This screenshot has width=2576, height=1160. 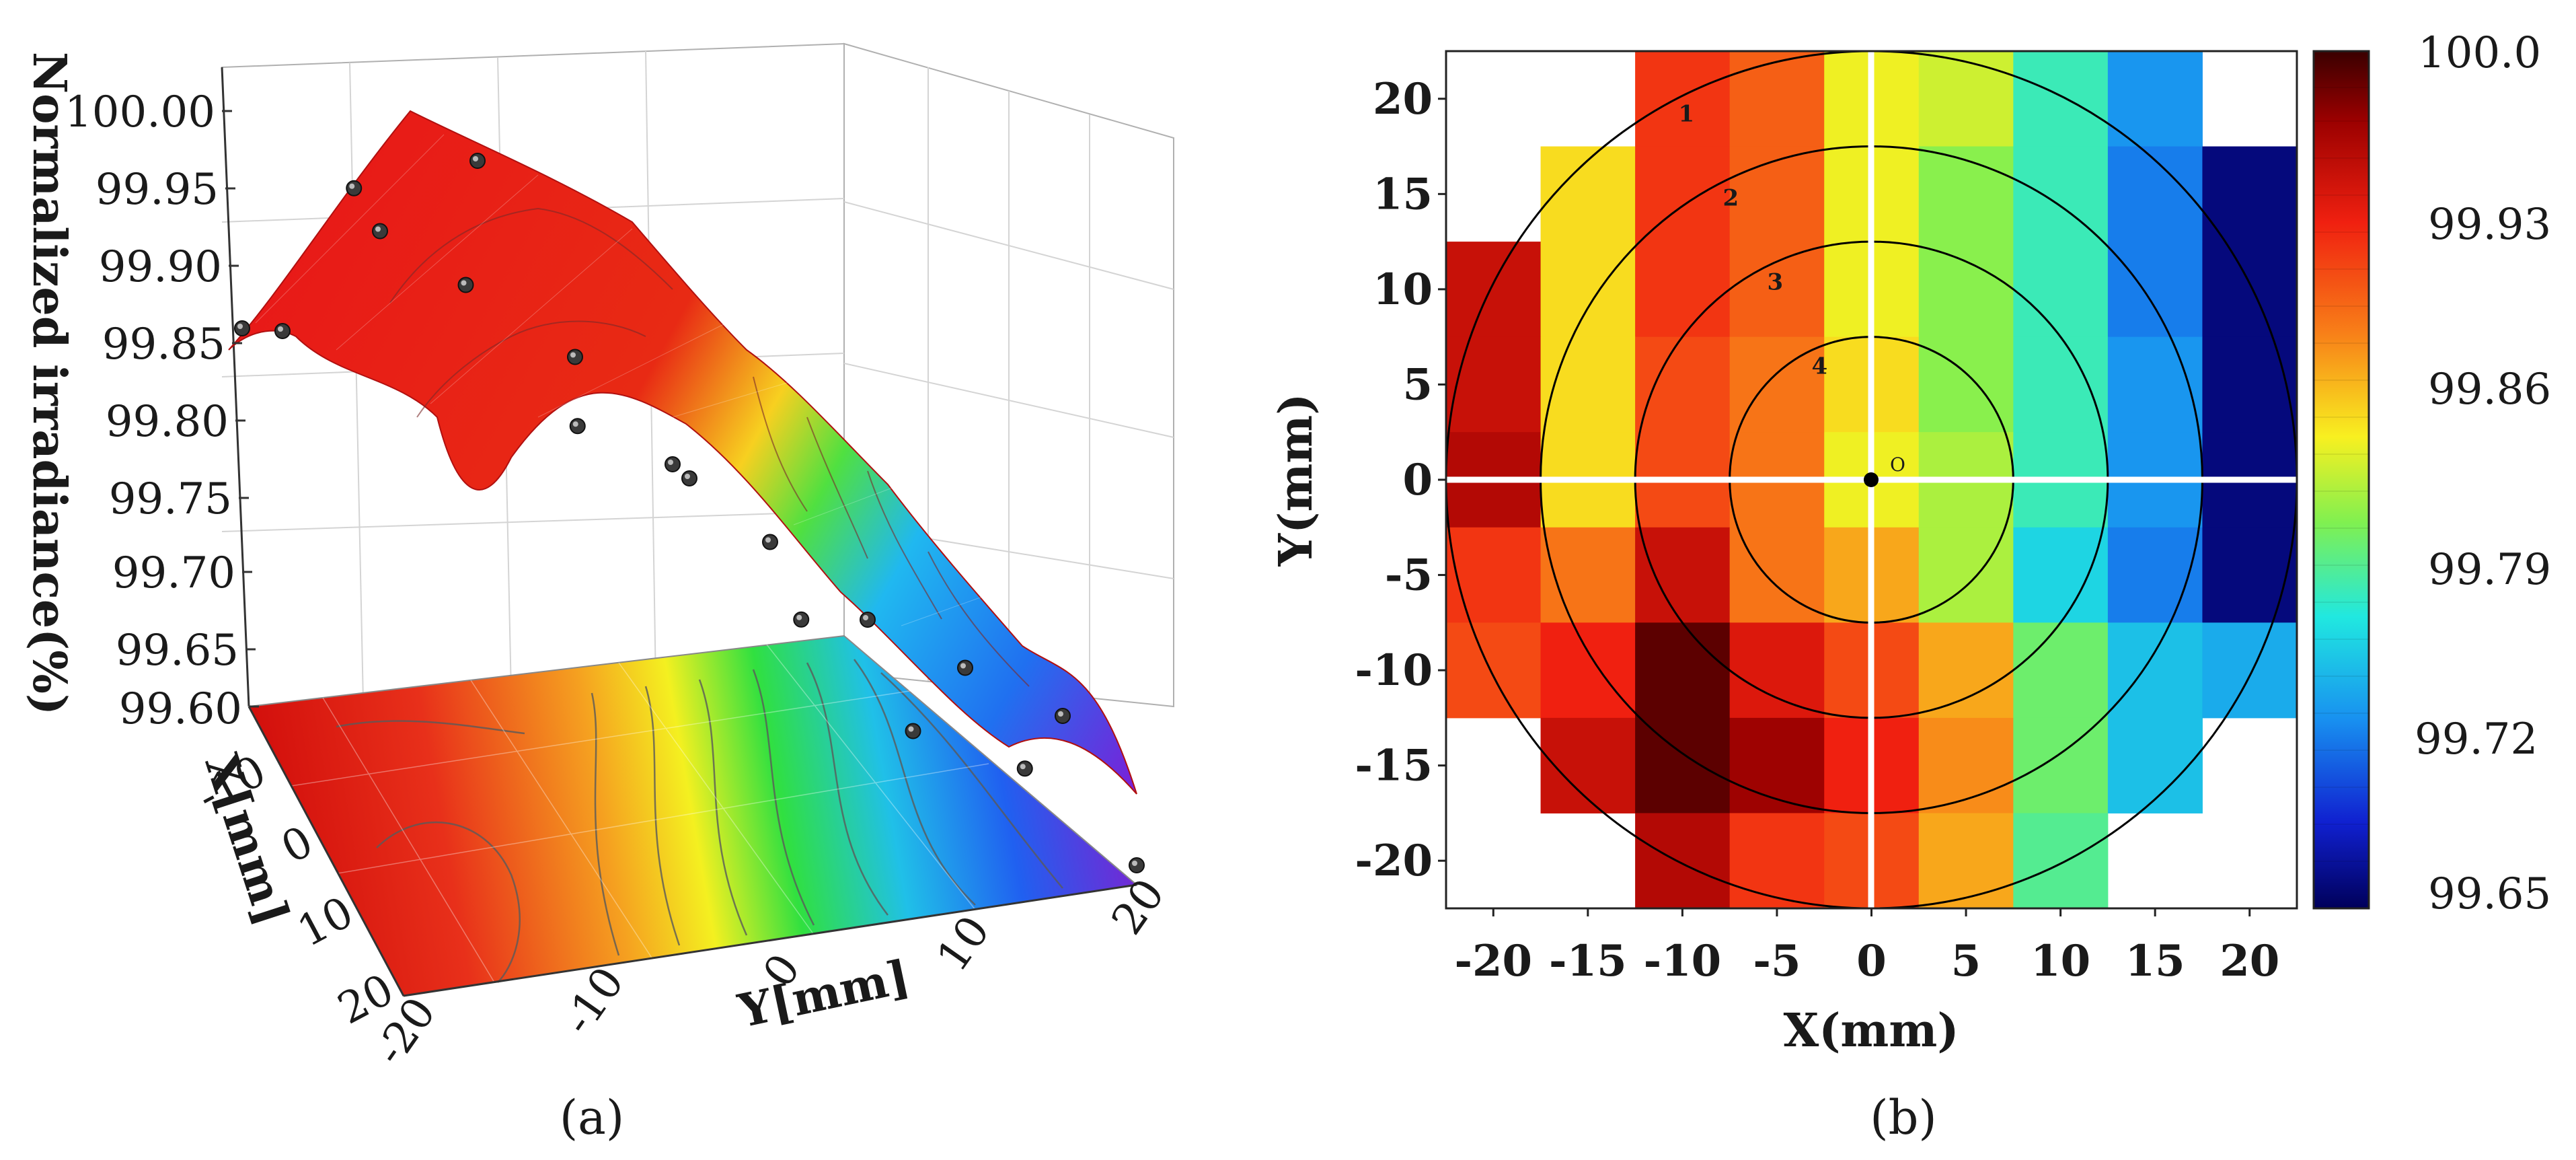 What do you see at coordinates (160, 267) in the screenshot?
I see `z-tick-label: 99.90` at bounding box center [160, 267].